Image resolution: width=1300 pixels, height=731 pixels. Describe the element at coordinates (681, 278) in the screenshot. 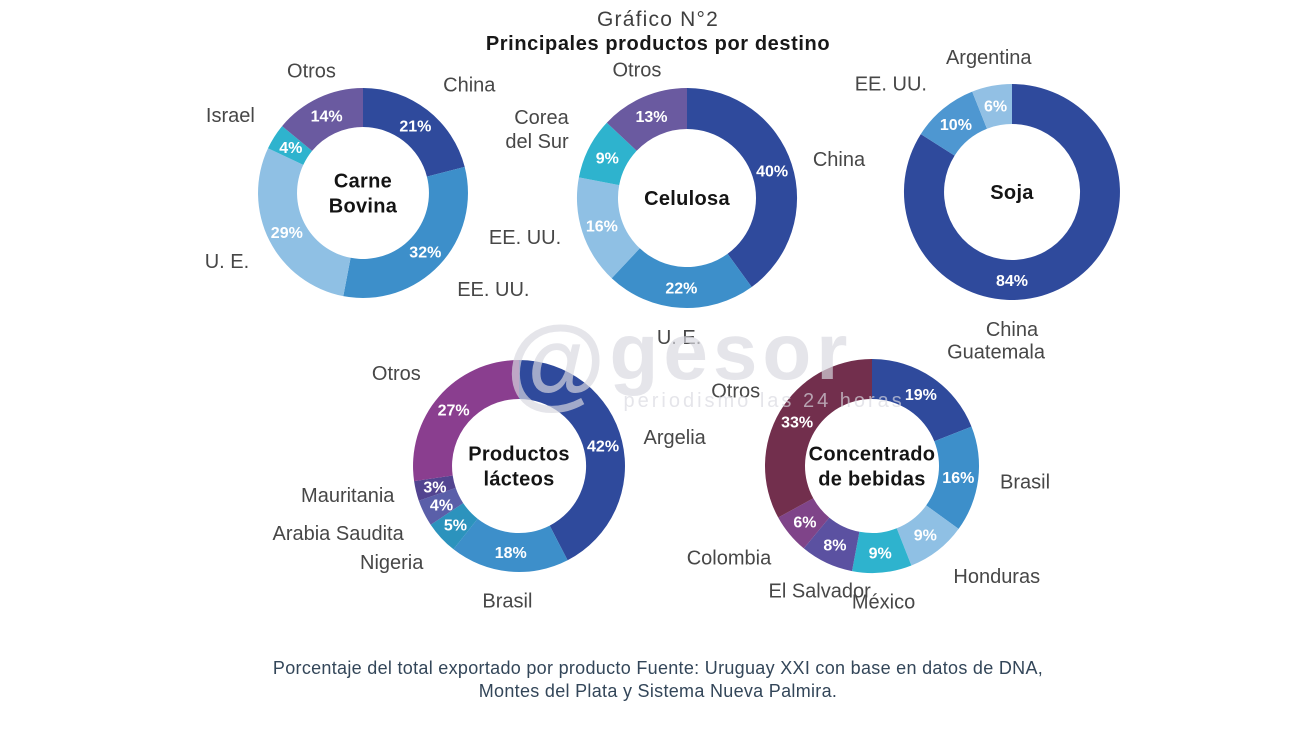

I see `slice-celulosa-u-e` at that location.